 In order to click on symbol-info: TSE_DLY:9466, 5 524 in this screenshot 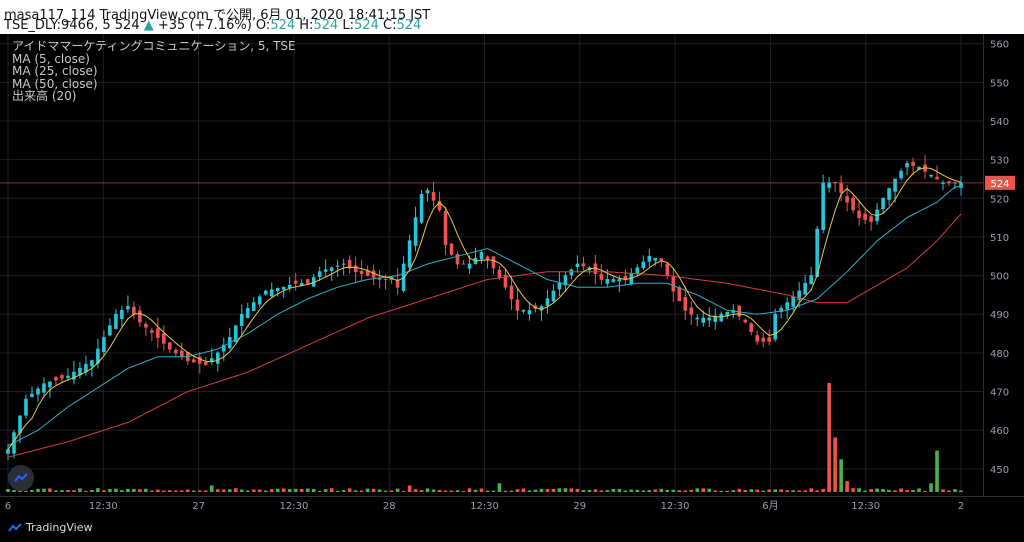, I will do `click(72, 25)`.